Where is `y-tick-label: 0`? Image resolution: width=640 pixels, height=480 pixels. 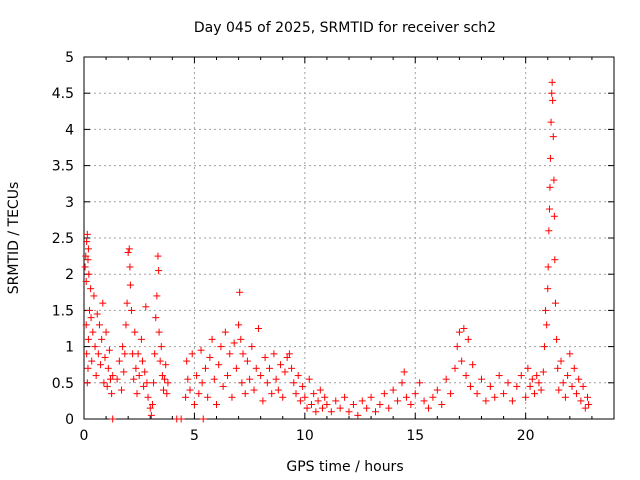
y-tick-label: 0 is located at coordinates (69, 420).